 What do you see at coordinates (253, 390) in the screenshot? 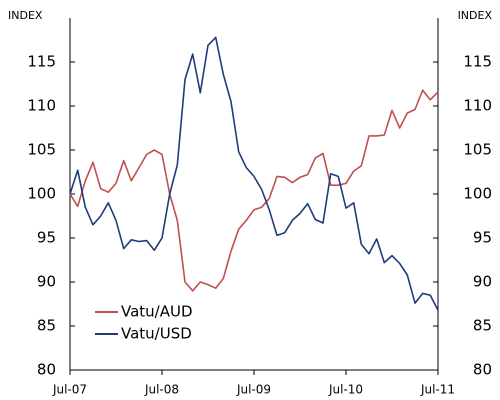
I see `x-tick-label: Jul-09` at bounding box center [253, 390].